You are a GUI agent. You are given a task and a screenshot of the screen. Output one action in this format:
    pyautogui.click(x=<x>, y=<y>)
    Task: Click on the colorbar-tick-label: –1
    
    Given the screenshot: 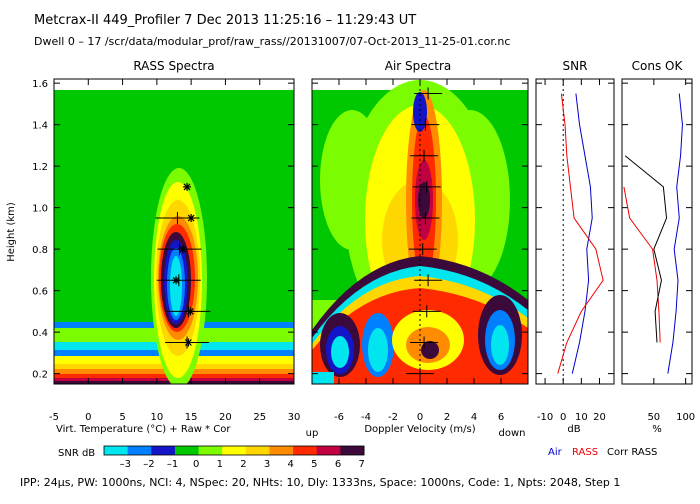 What is the action you would take?
    pyautogui.click(x=172, y=464)
    